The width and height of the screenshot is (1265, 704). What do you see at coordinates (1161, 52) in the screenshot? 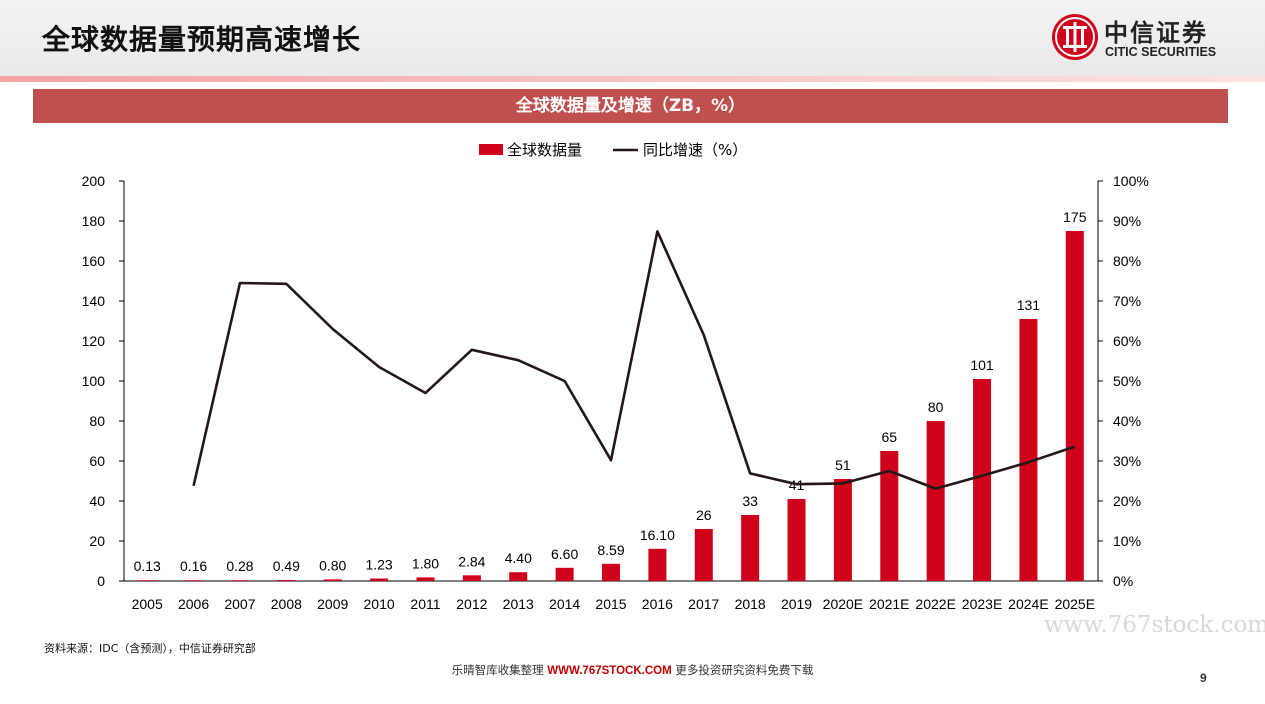
I see `logo-english-text: CITIC SECURITIES` at bounding box center [1161, 52].